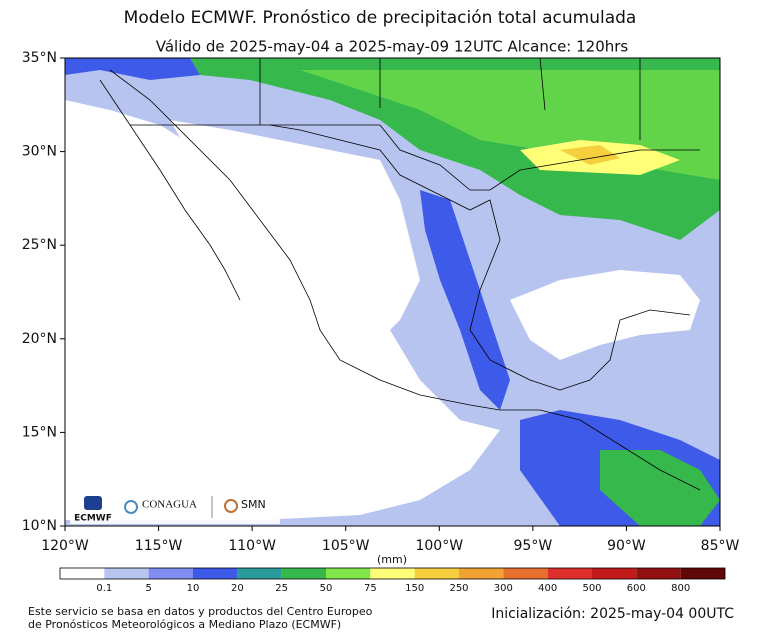  Describe the element at coordinates (169, 505) in the screenshot. I see `logo-text: CONAGUA` at that location.